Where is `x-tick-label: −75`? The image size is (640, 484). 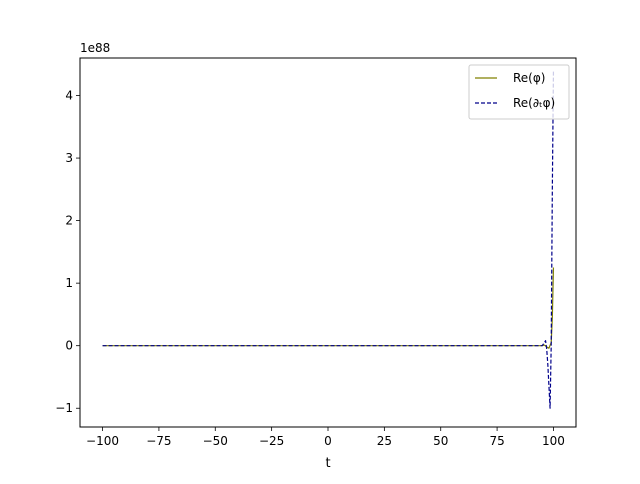
x-tick-label: −75 is located at coordinates (158, 441).